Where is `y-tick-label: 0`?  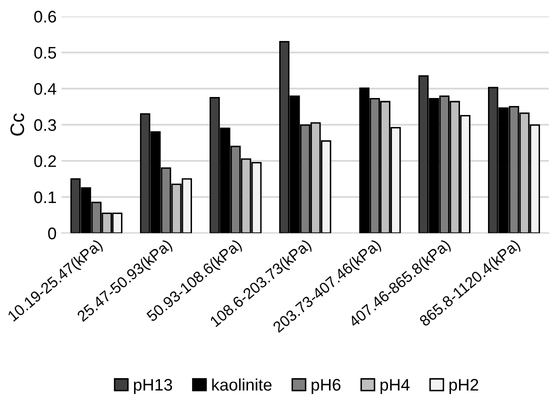
y-tick-label: 0 is located at coordinates (52, 234).